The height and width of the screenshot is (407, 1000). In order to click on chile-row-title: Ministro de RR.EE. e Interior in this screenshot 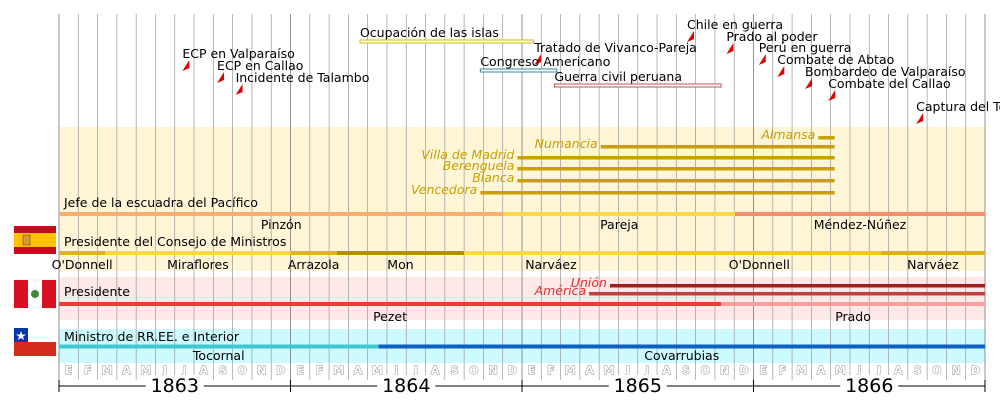, I will do `click(152, 336)`.